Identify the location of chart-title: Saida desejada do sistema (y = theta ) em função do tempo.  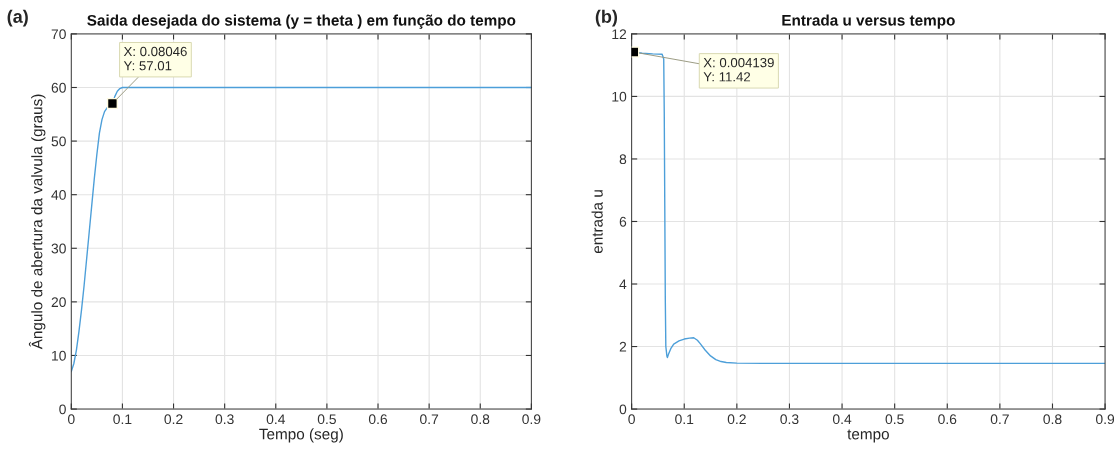
(301, 21).